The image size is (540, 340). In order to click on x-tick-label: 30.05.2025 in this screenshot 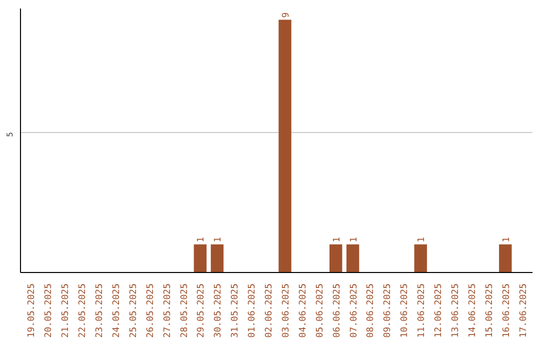, I will do `click(219, 310)`.